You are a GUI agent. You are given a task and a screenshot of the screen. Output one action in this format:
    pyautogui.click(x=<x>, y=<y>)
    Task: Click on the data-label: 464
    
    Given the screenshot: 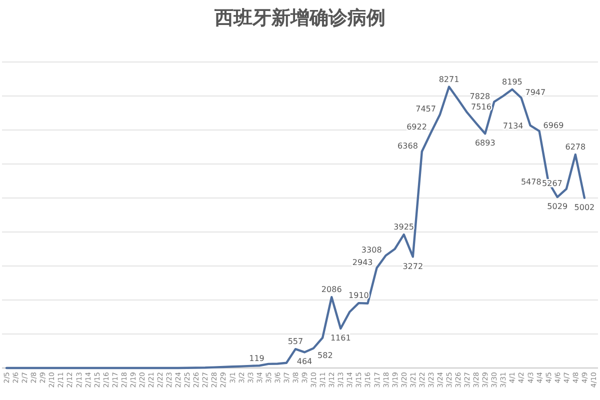 What is the action you would take?
    pyautogui.click(x=304, y=361)
    